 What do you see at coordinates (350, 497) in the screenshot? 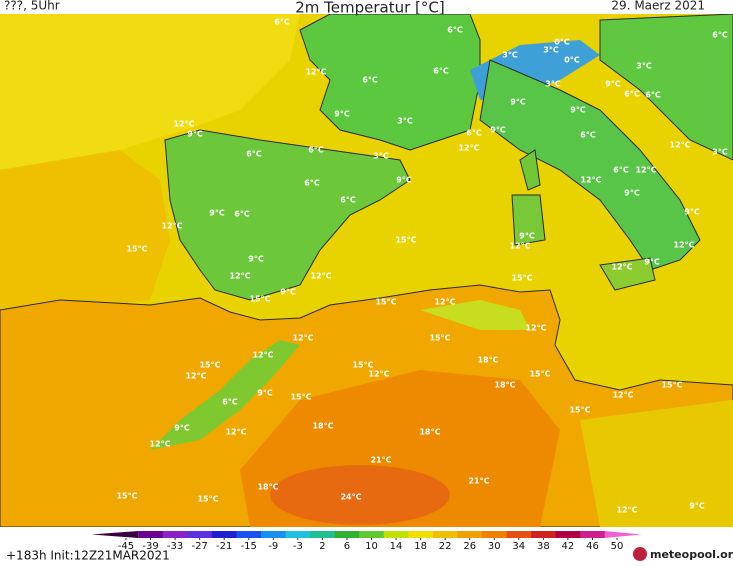
I see `temperature-label: 24°C` at bounding box center [350, 497].